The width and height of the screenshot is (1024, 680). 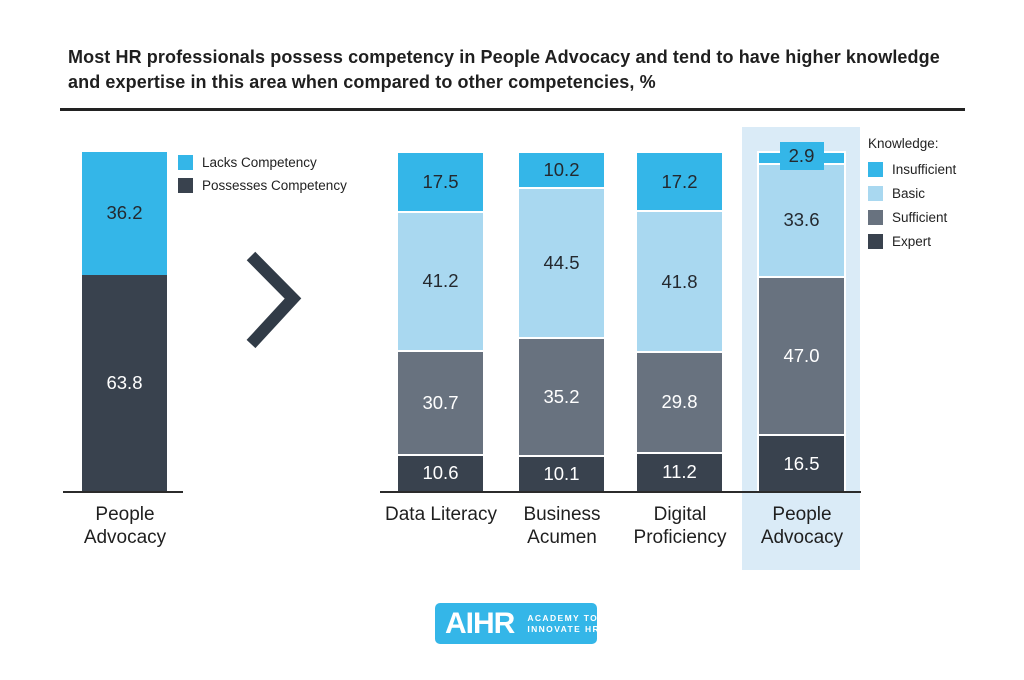 What do you see at coordinates (185, 185) in the screenshot?
I see `legend-swatch-possesses-competency` at bounding box center [185, 185].